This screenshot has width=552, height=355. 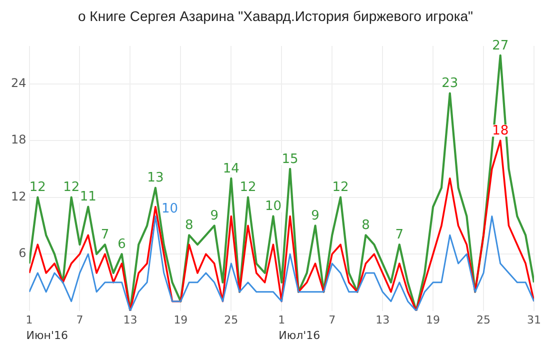 I want to click on y-tick-label: 6, so click(x=22, y=253).